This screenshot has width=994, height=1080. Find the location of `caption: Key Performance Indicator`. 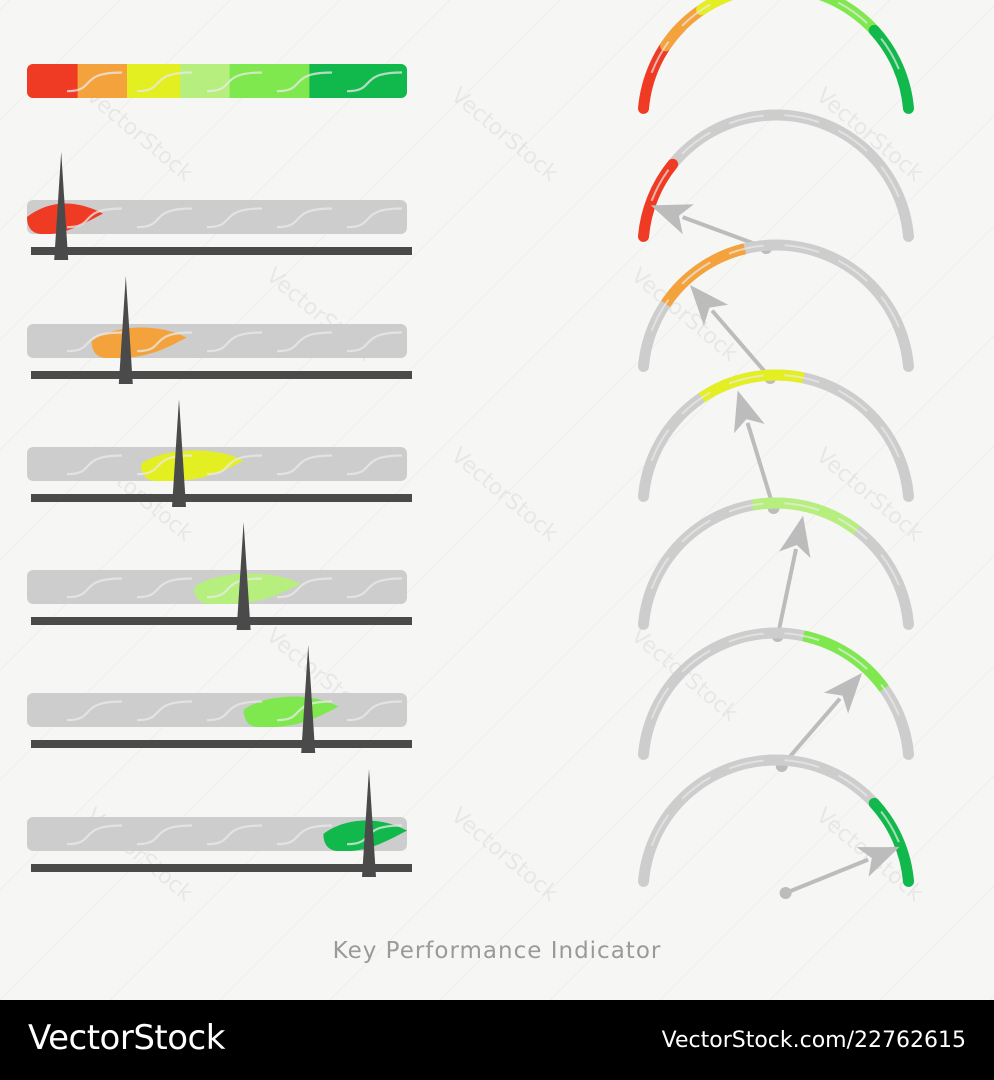

caption: Key Performance Indicator is located at coordinates (497, 951).